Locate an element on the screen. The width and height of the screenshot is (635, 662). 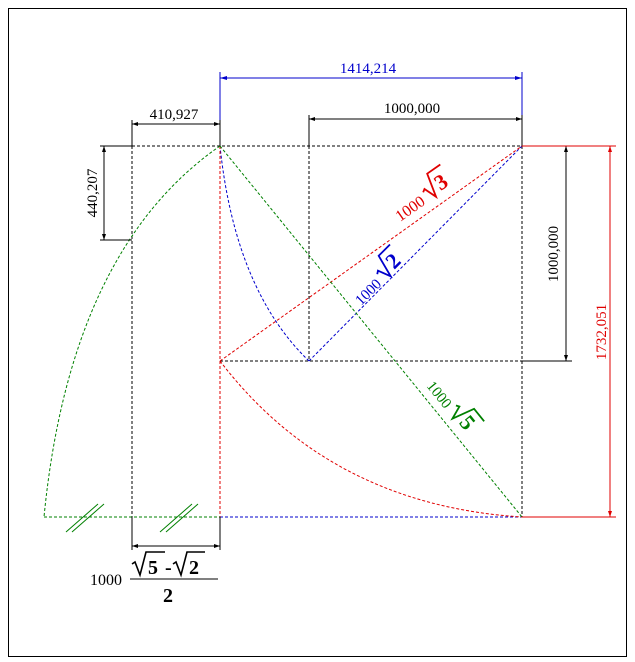
formula-coefficient: 1000 is located at coordinates (106, 580).